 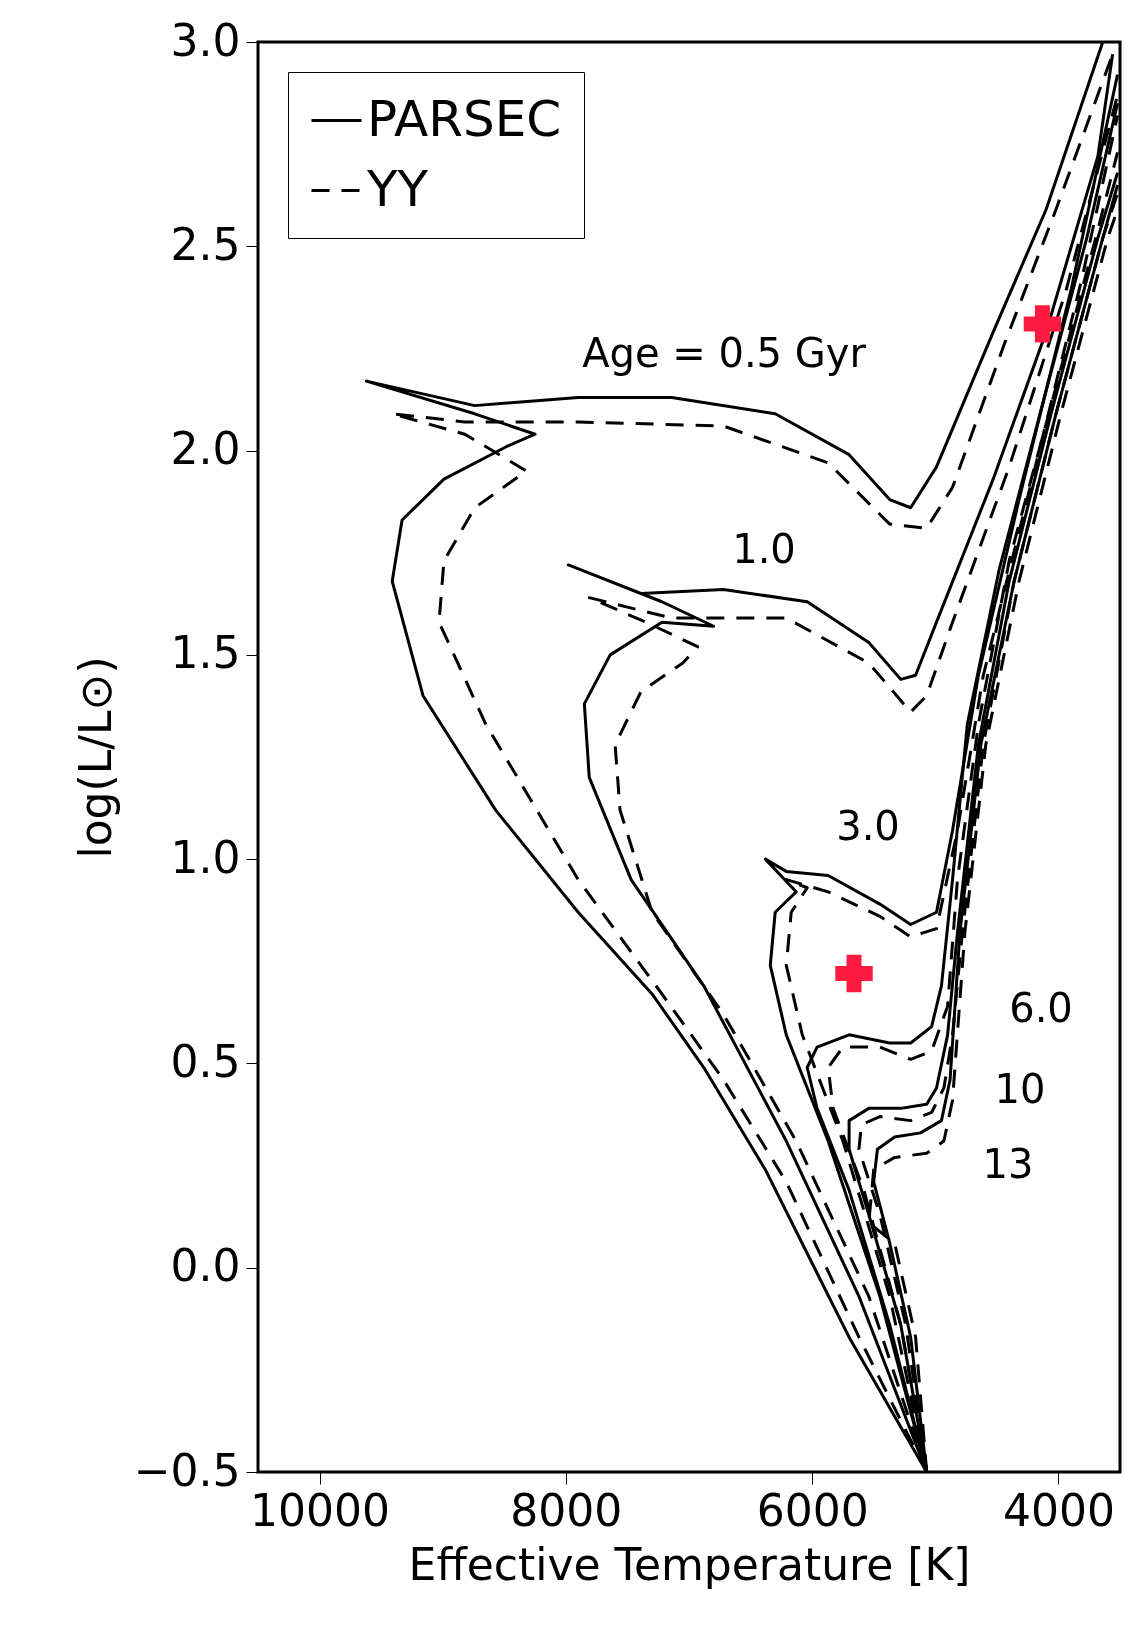 I want to click on annotation: 1.0, so click(x=764, y=549).